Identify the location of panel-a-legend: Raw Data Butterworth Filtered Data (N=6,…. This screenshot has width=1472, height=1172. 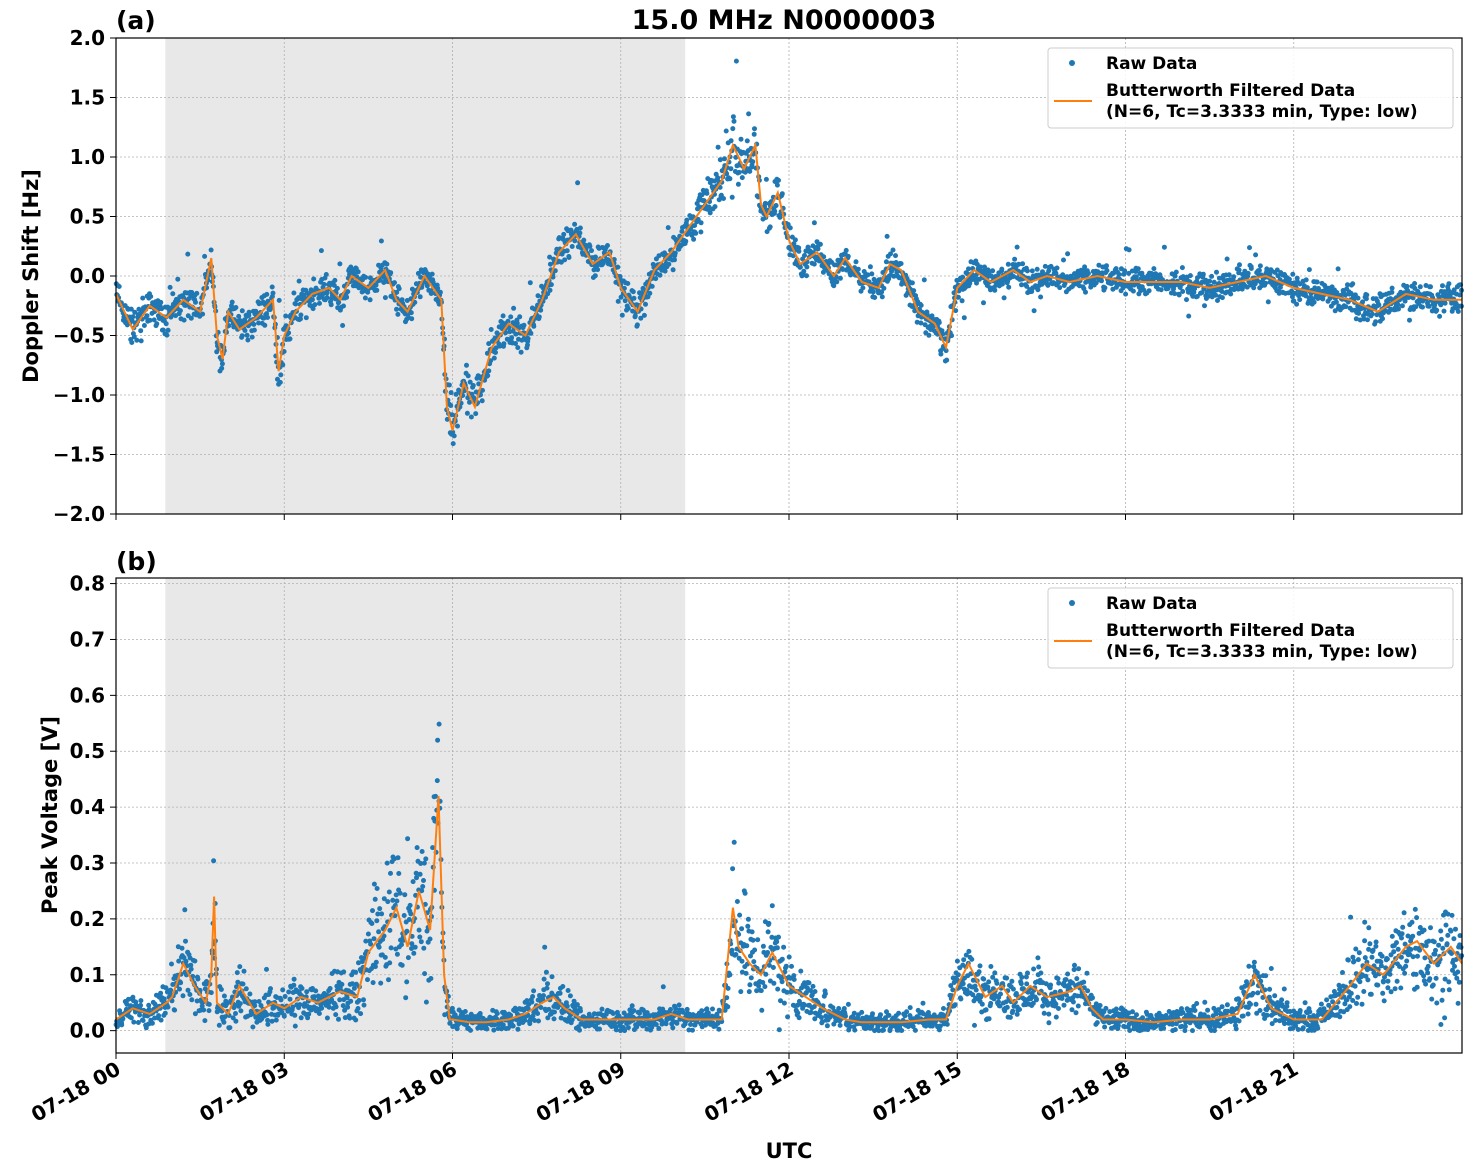
(1250, 88).